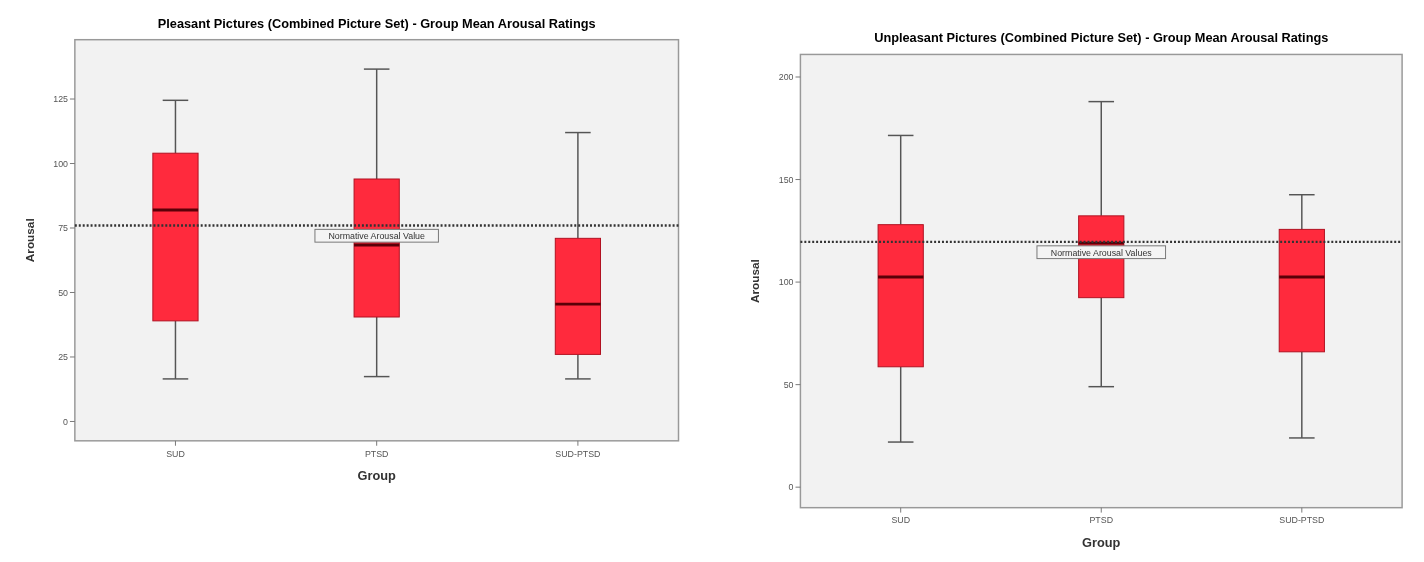 This screenshot has width=1424, height=562. What do you see at coordinates (63, 357) in the screenshot?
I see `y-tick-label: 25` at bounding box center [63, 357].